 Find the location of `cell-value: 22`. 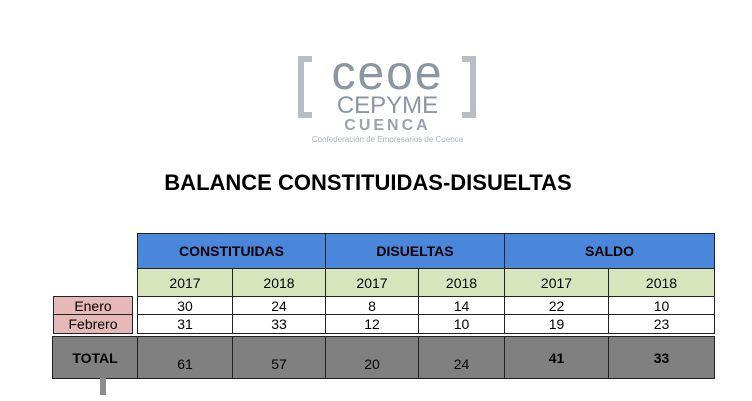

cell-value: 22 is located at coordinates (556, 305).